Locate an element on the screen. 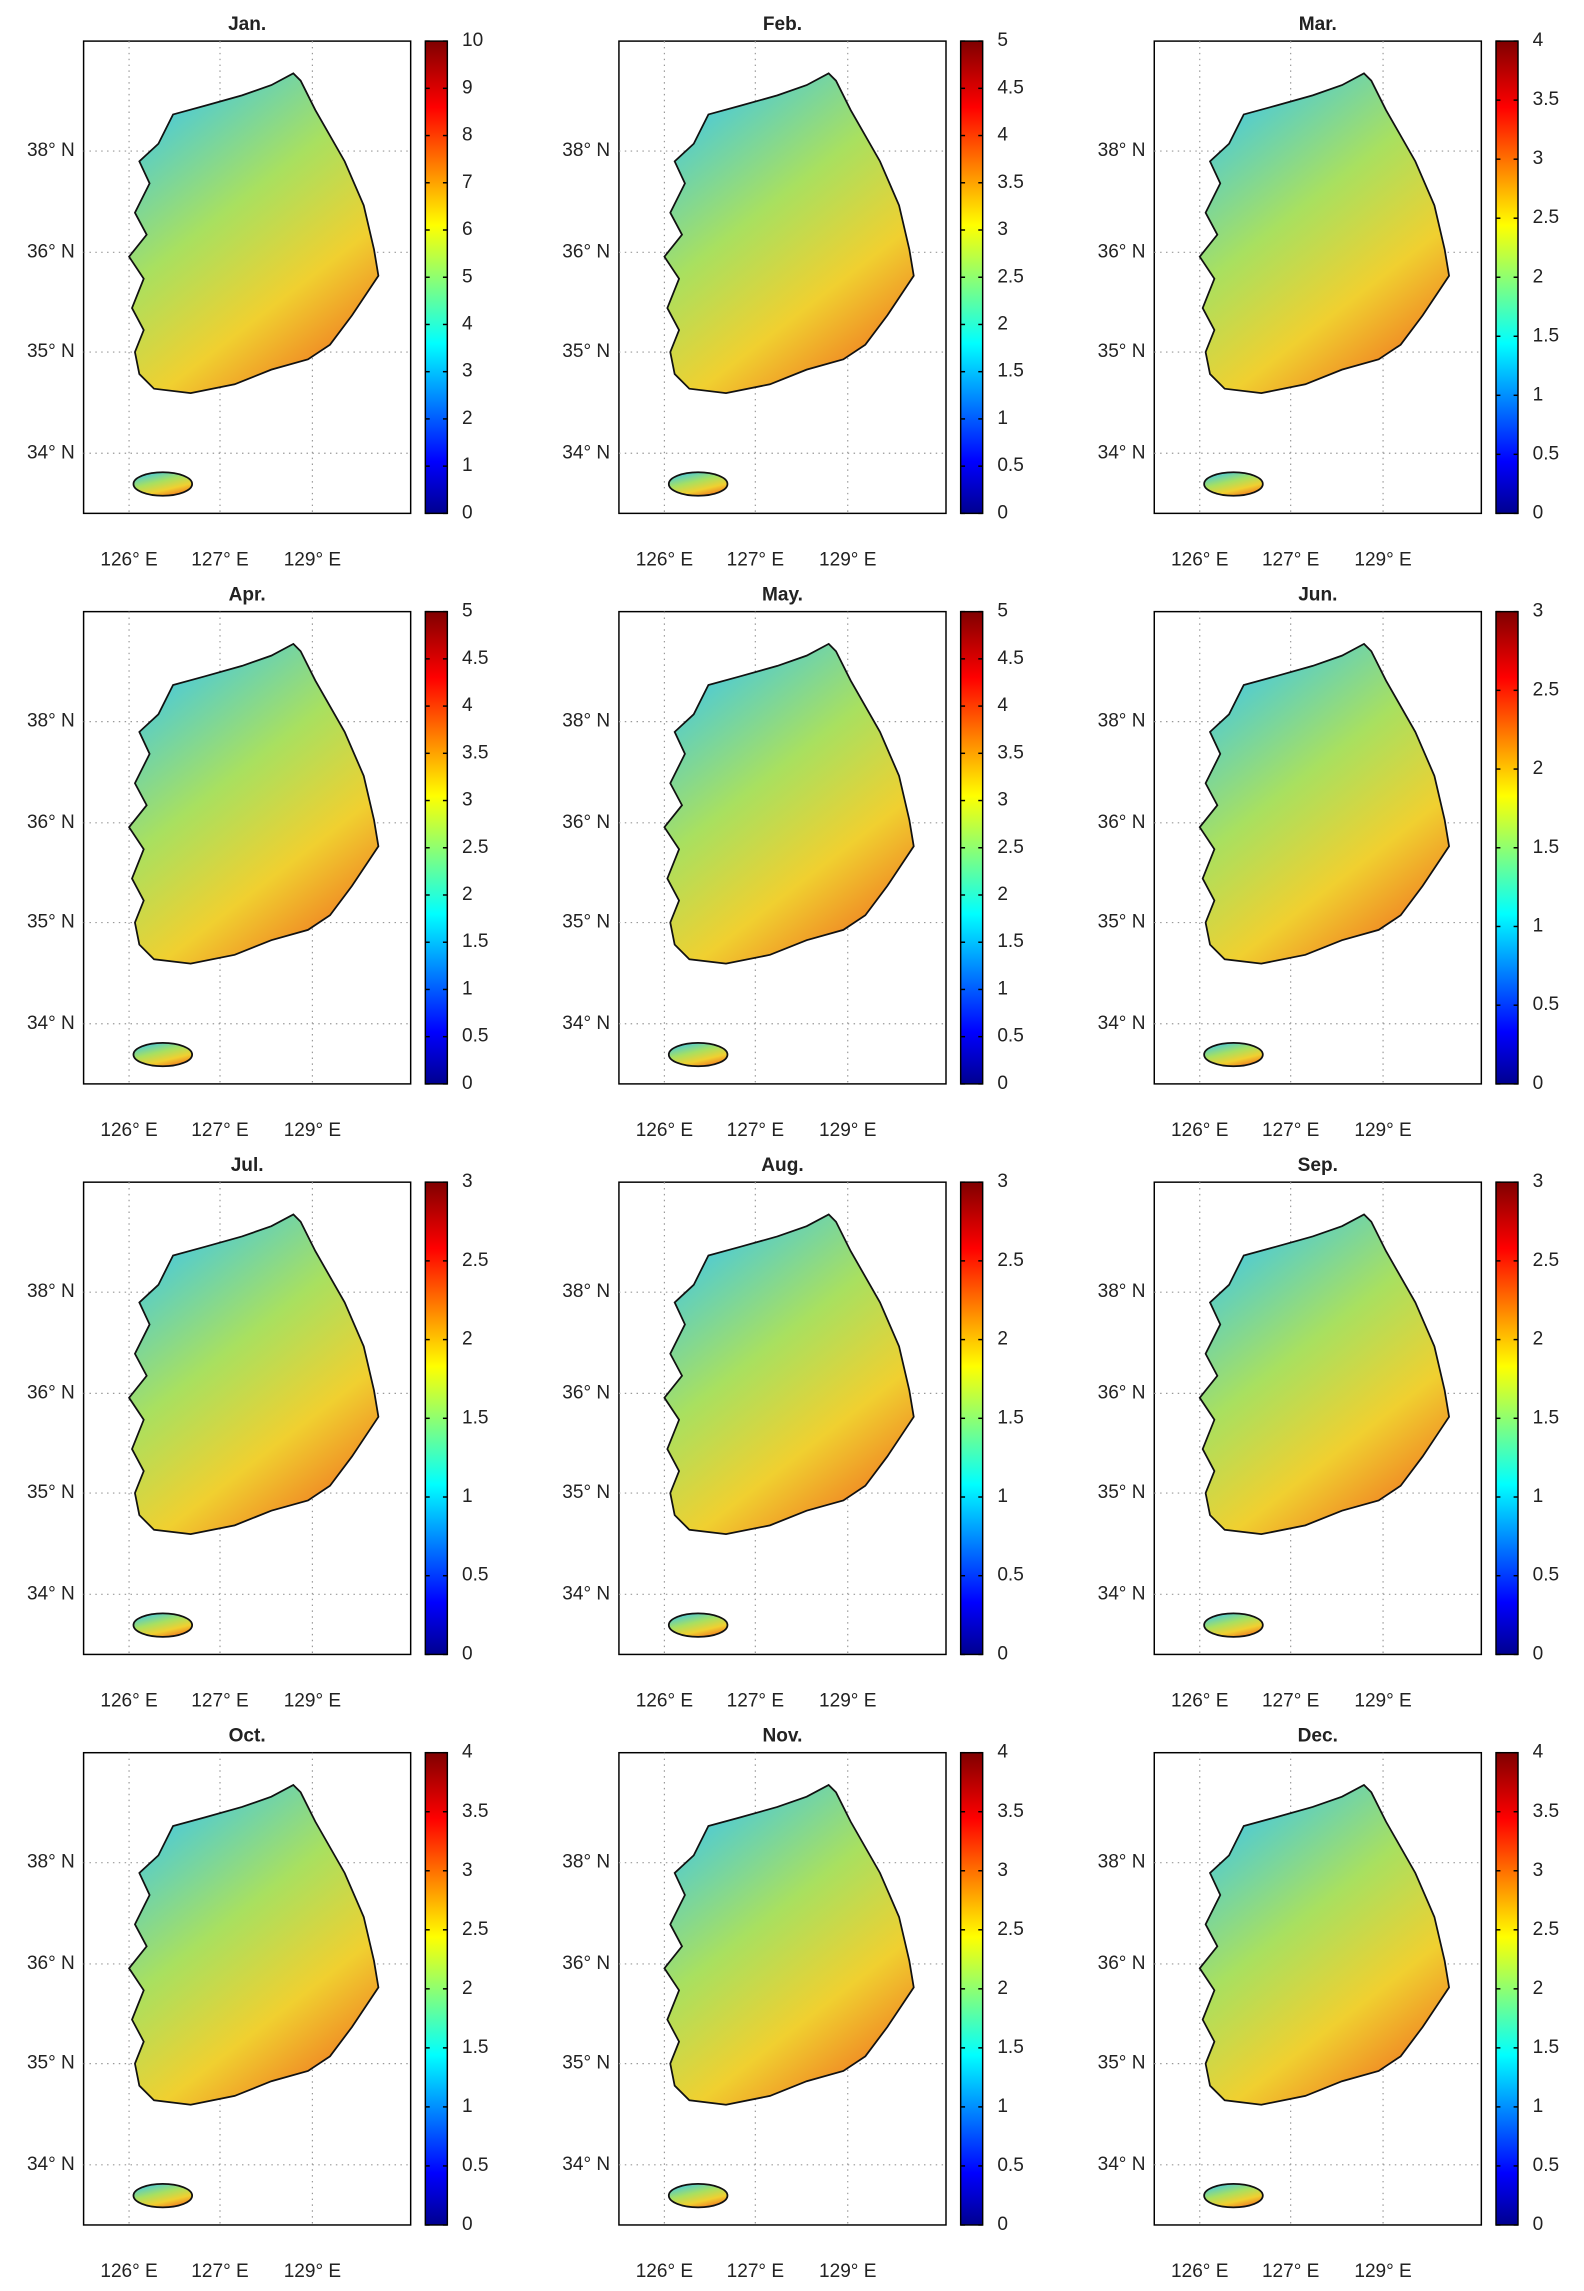  colorbar-label: 8 is located at coordinates (467, 135).